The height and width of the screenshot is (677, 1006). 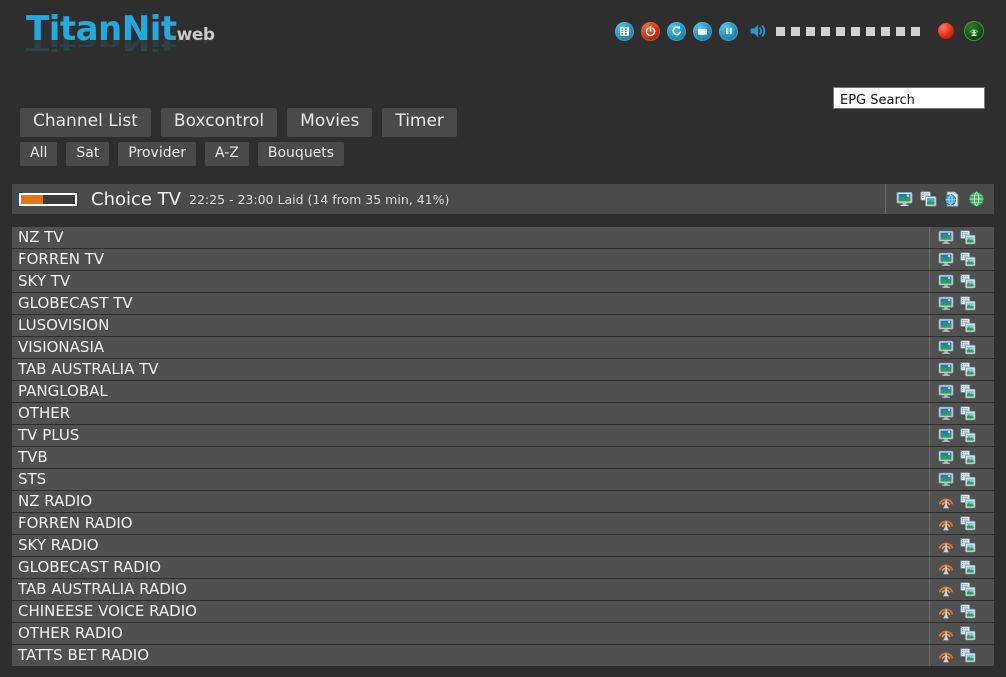 What do you see at coordinates (330, 122) in the screenshot?
I see `tab-movies: Movies` at bounding box center [330, 122].